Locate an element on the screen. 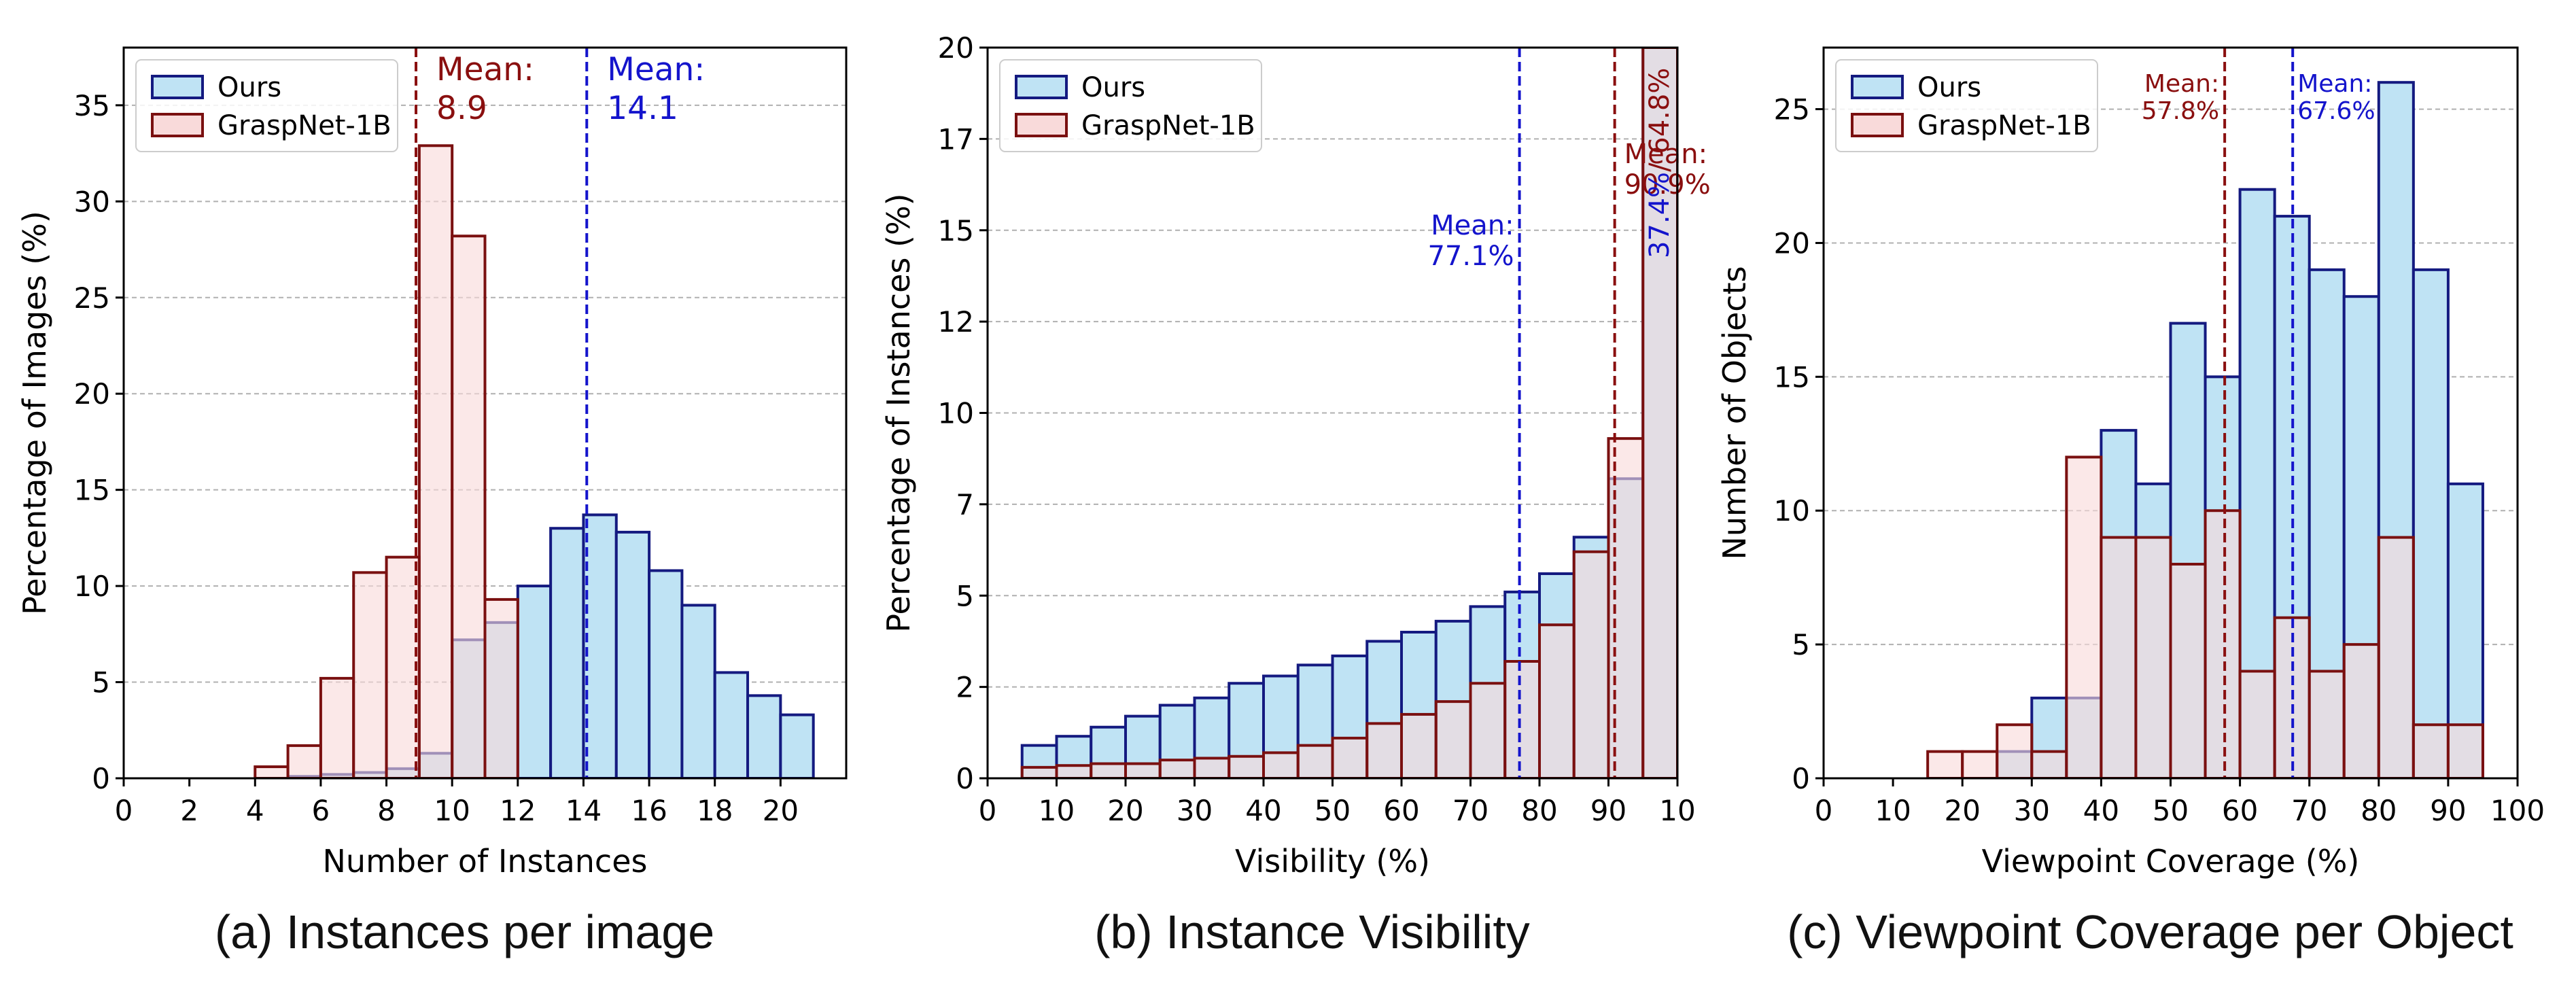 This screenshot has width=2576, height=989. y-axis-label: Number of Objects is located at coordinates (1735, 412).